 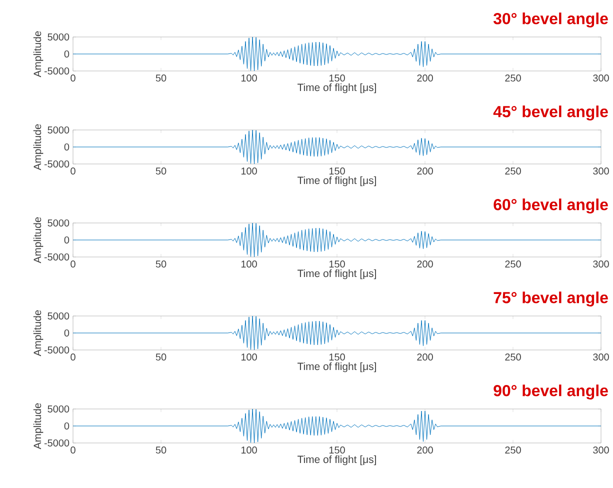 I want to click on chart-title: 90° bevel angle, so click(x=551, y=392).